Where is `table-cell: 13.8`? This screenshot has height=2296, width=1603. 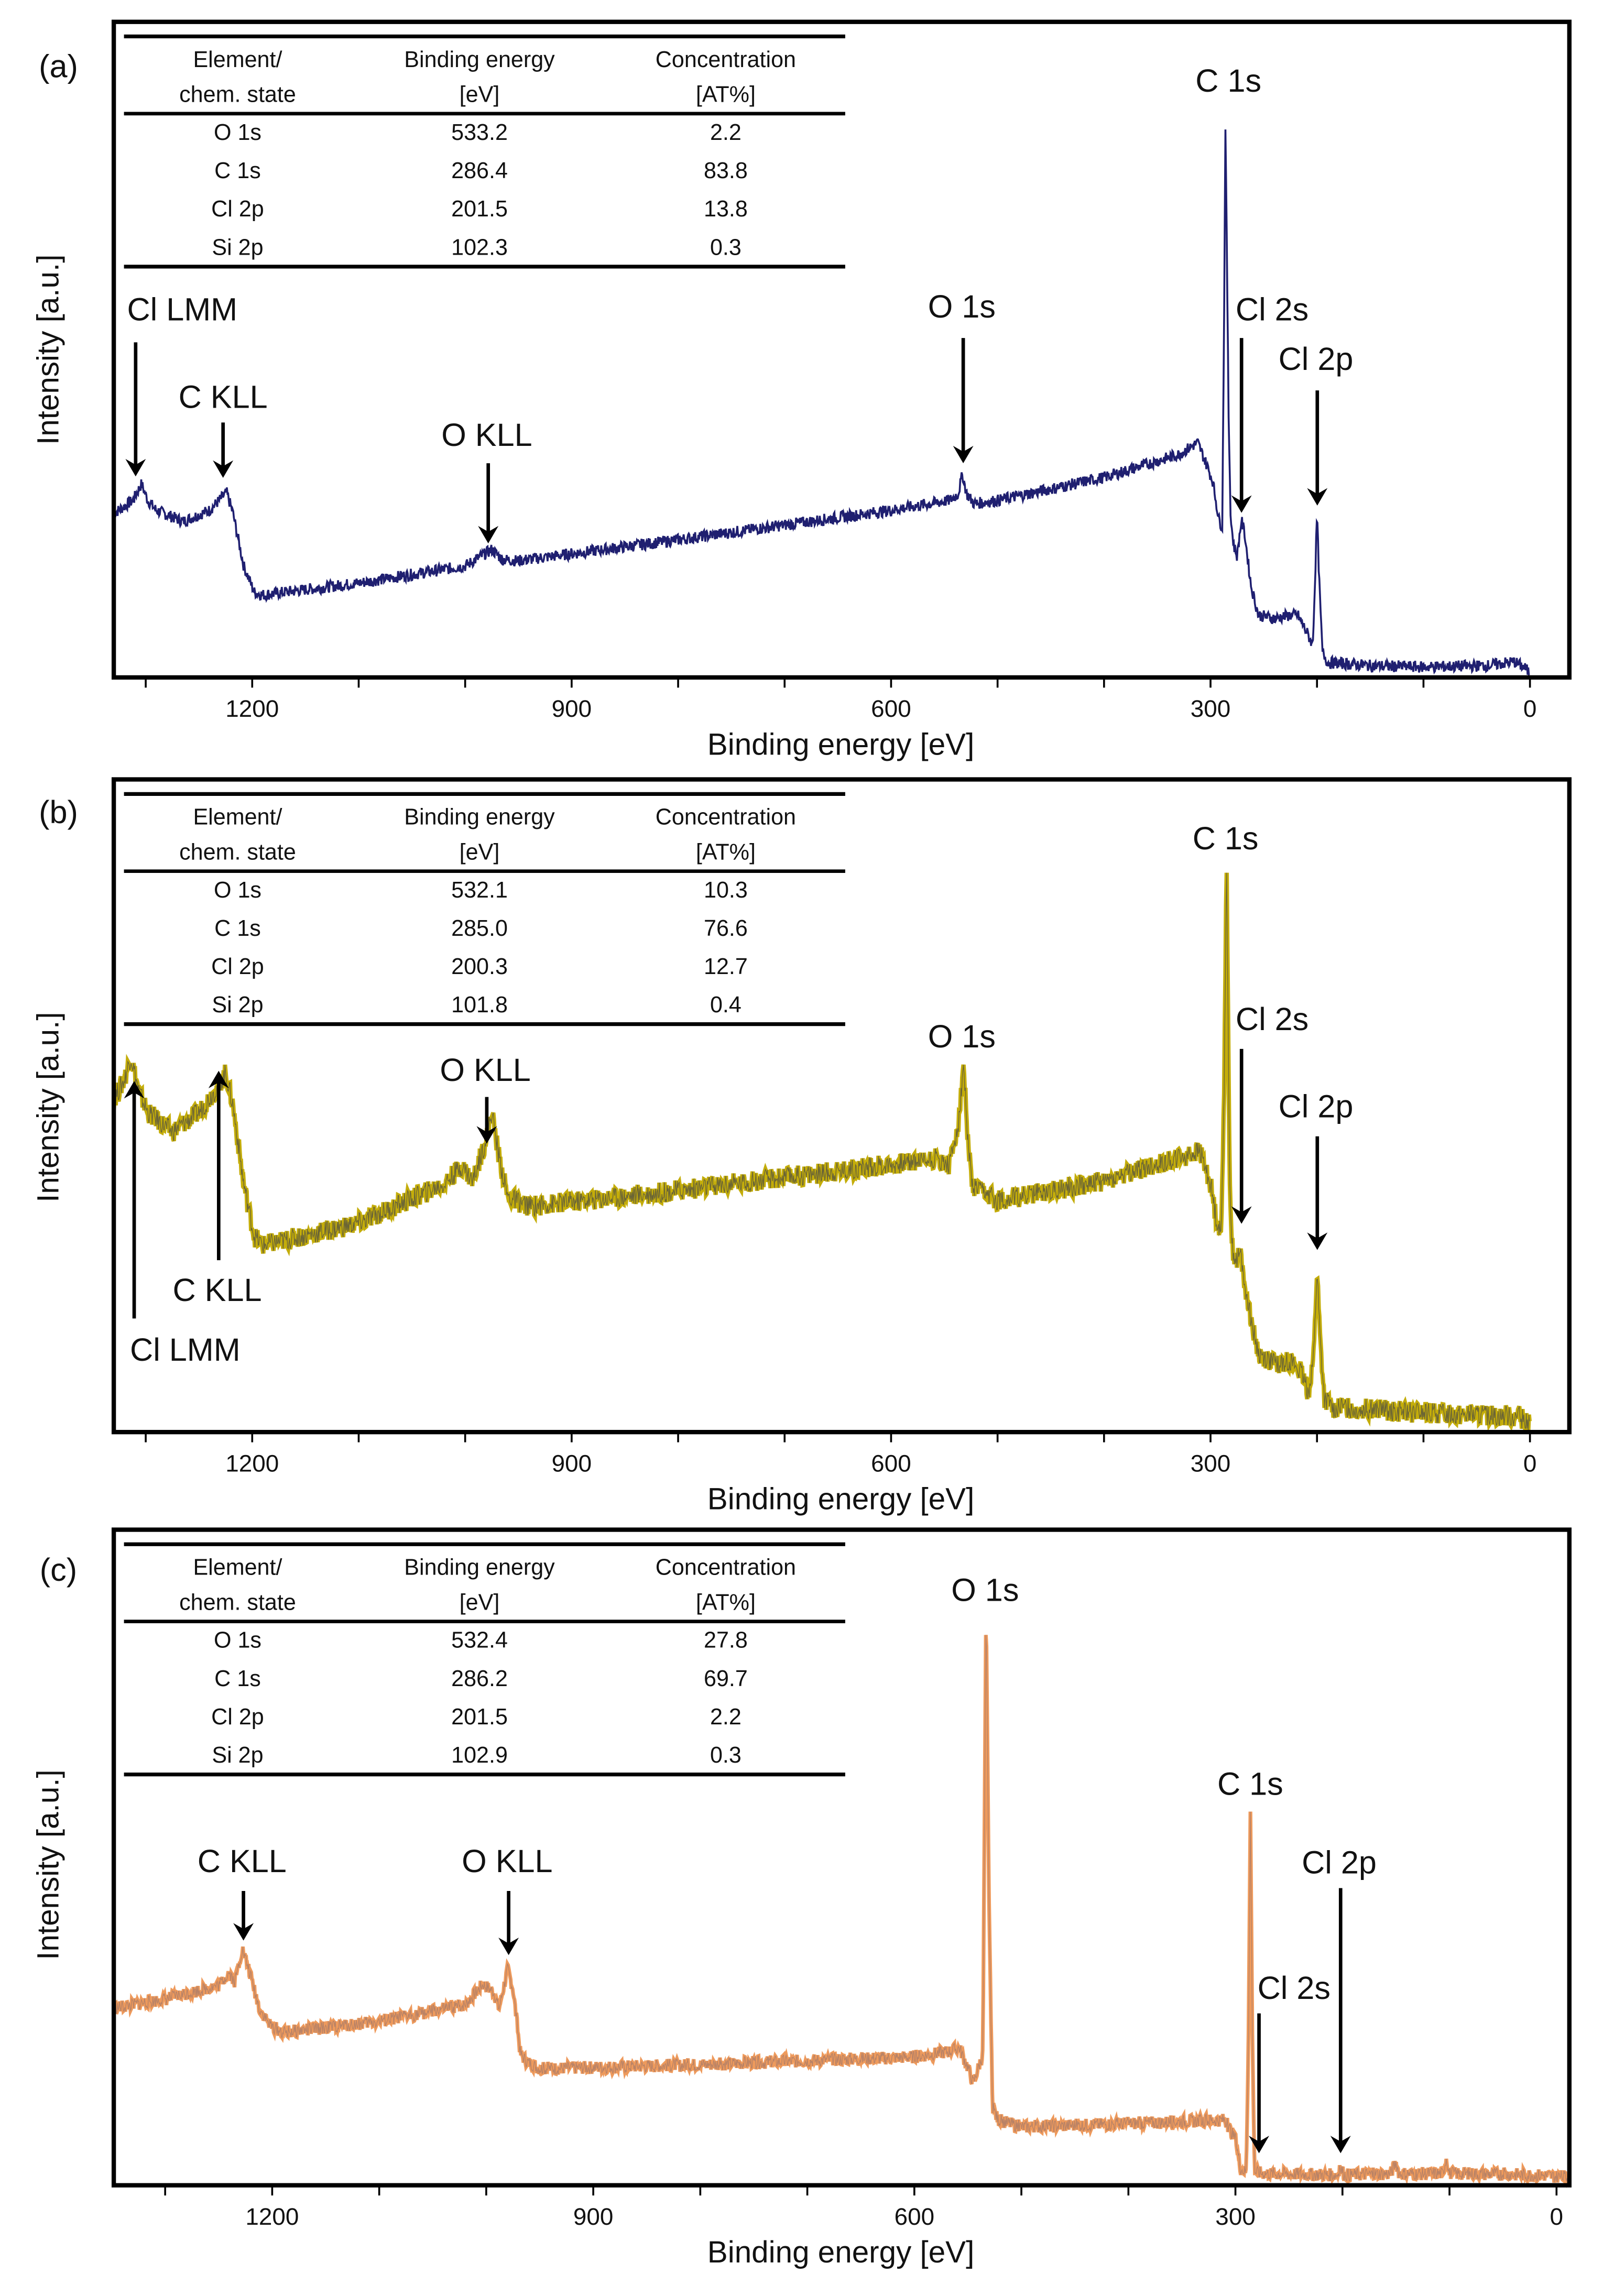
table-cell: 13.8 is located at coordinates (726, 209).